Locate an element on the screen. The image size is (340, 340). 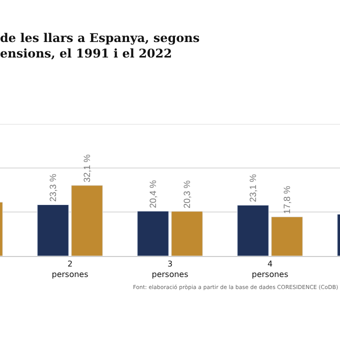
x-tick-label: 4 persones is located at coordinates (270, 269).